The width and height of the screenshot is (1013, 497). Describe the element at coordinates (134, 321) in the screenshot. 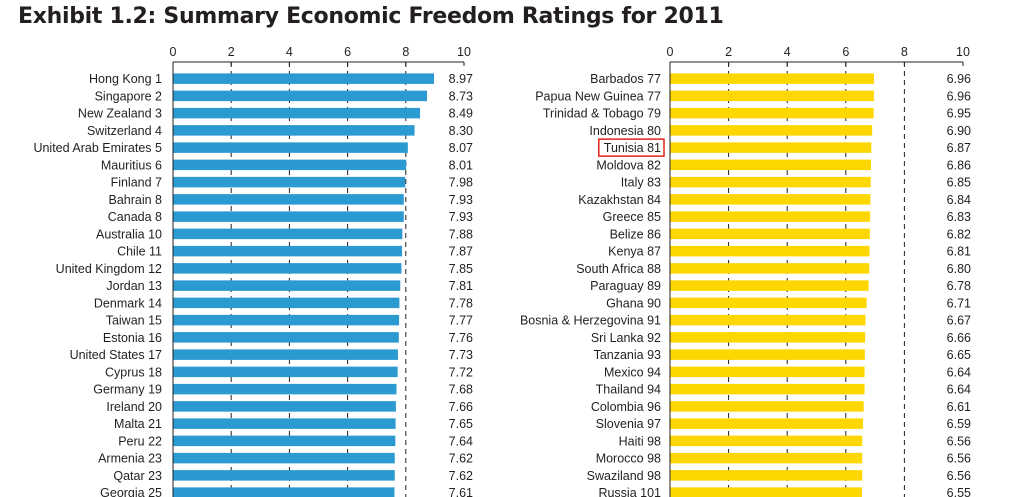

I see `country-label: Taiwan 15` at that location.